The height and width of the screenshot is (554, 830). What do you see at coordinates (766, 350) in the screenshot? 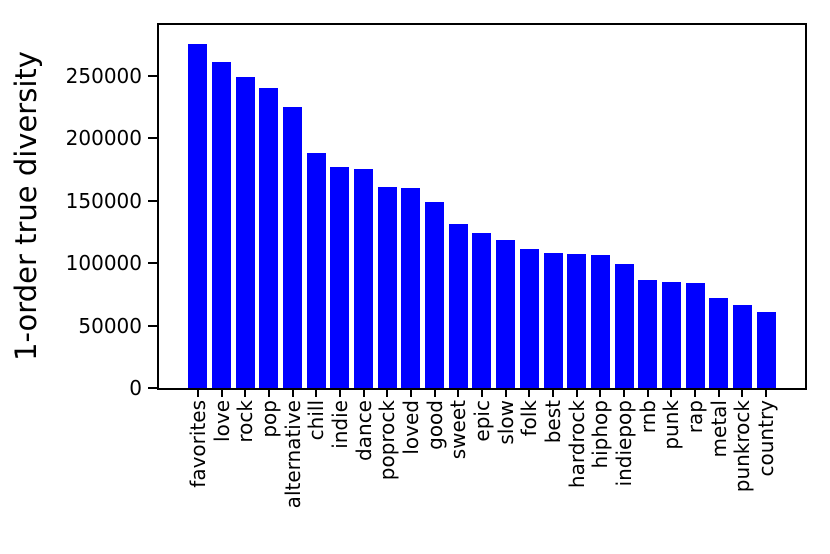
I see `bar-country` at bounding box center [766, 350].